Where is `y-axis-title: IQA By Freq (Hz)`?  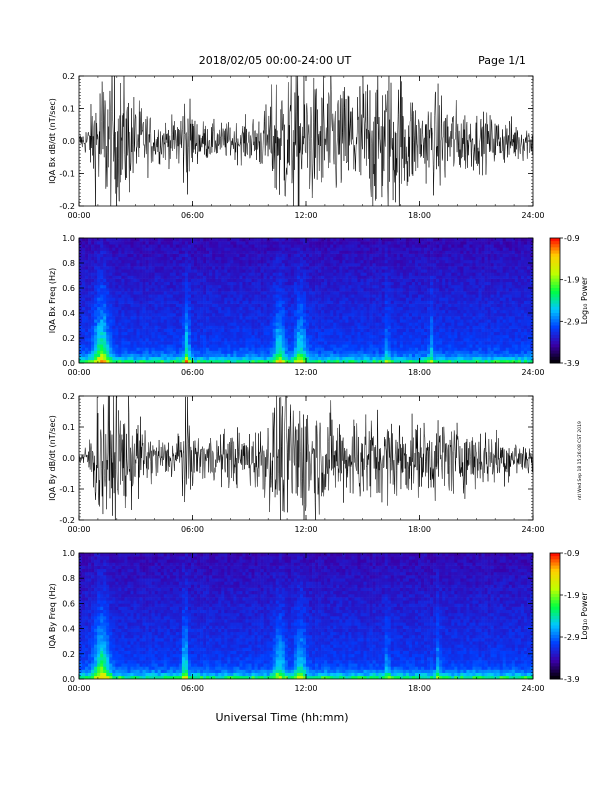
y-axis-title: IQA By Freq (Hz) is located at coordinates (52, 616).